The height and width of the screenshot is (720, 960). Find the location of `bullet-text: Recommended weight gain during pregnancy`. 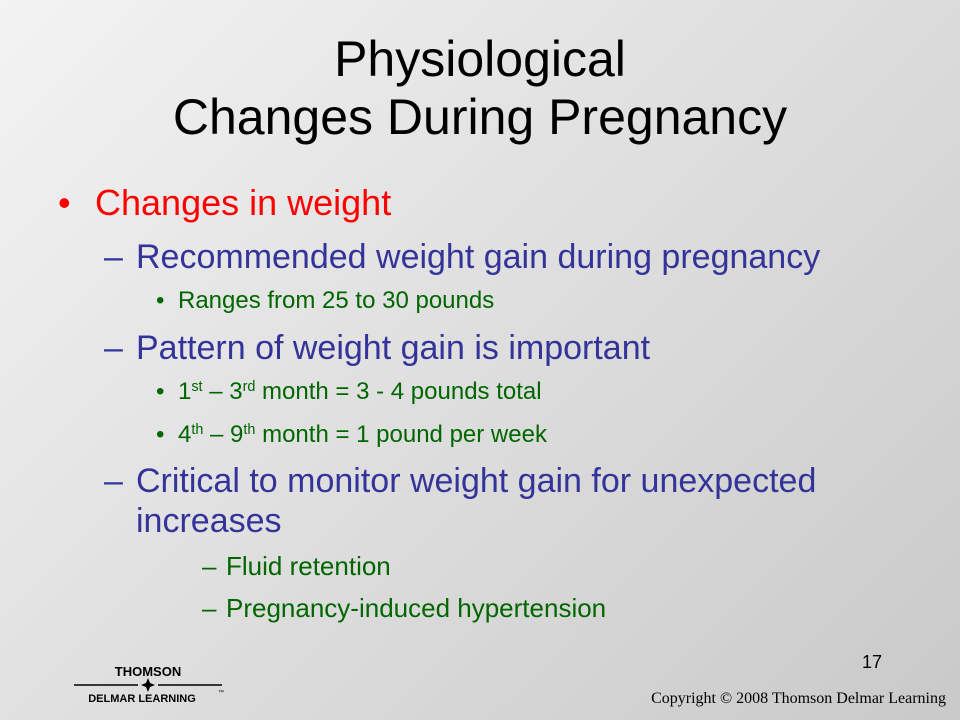

bullet-text: Recommended weight gain during pregnancy is located at coordinates (478, 257).